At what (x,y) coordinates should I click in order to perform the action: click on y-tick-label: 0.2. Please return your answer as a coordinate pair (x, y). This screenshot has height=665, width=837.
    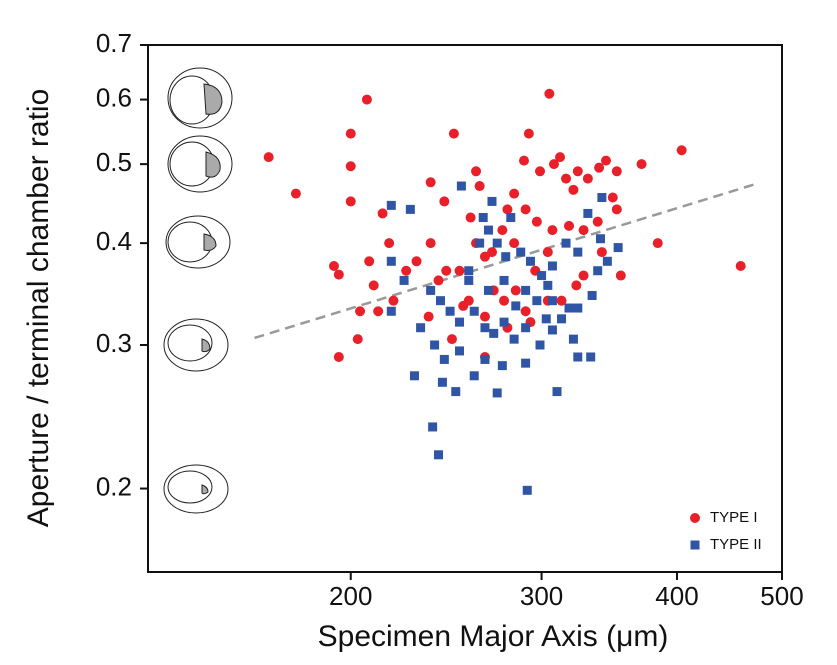
    Looking at the image, I should click on (114, 486).